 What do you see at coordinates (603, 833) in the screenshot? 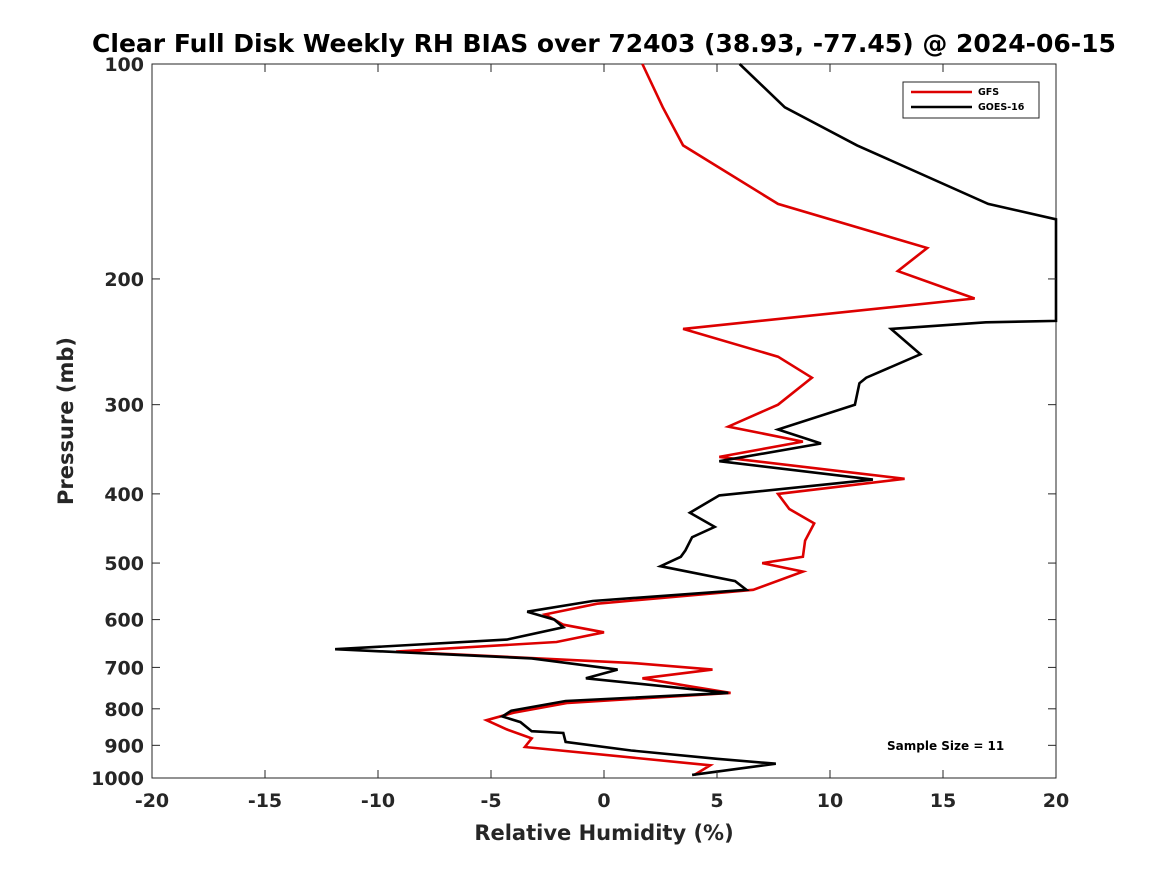
I see `x-axis-label: Relative Humidity (%)` at bounding box center [603, 833].